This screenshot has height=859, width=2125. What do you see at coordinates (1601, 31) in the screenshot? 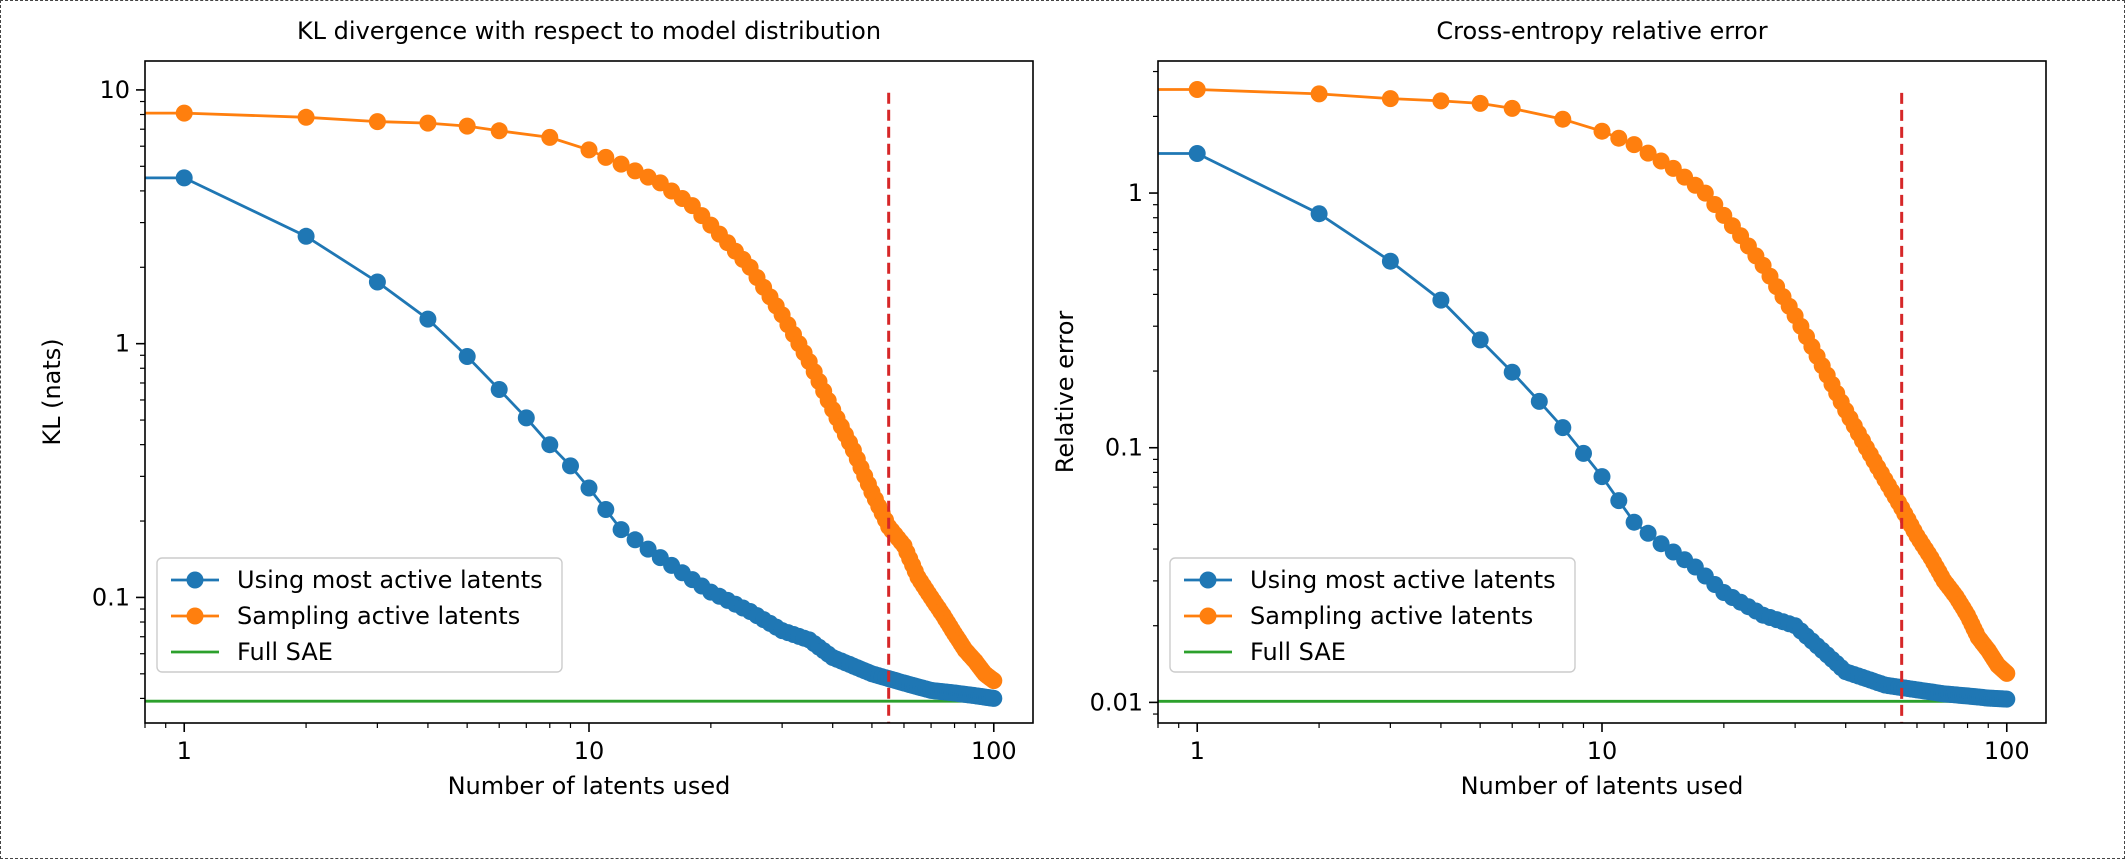
I see `chart-title: Cross-entropy relative error` at bounding box center [1601, 31].